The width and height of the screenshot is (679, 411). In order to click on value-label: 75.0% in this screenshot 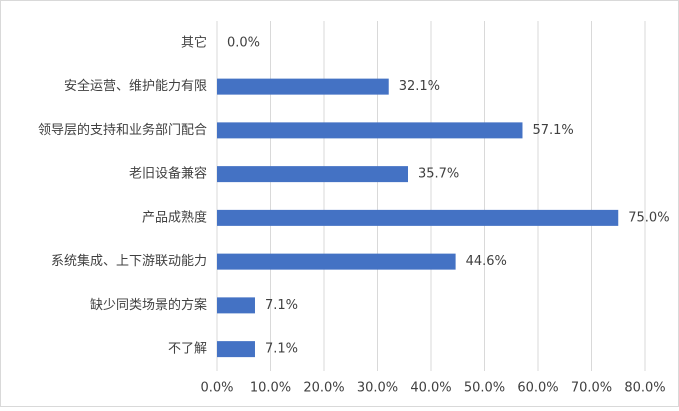, I will do `click(648, 217)`.